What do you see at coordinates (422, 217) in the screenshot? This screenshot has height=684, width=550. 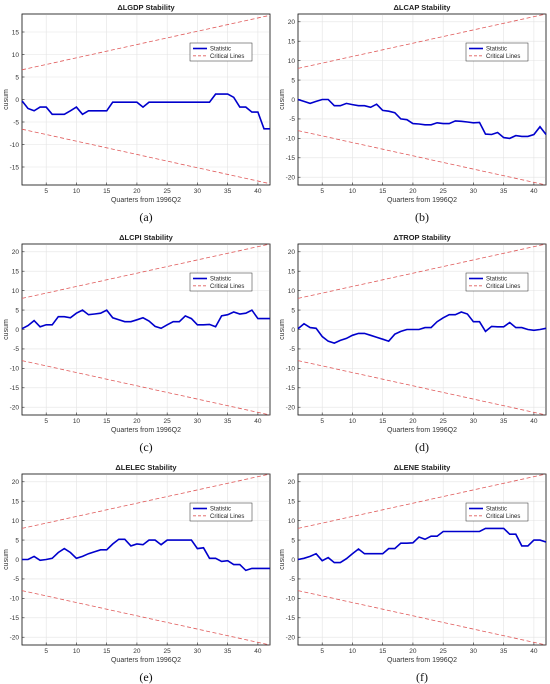 I see `panel-caption: (b)` at bounding box center [422, 217].